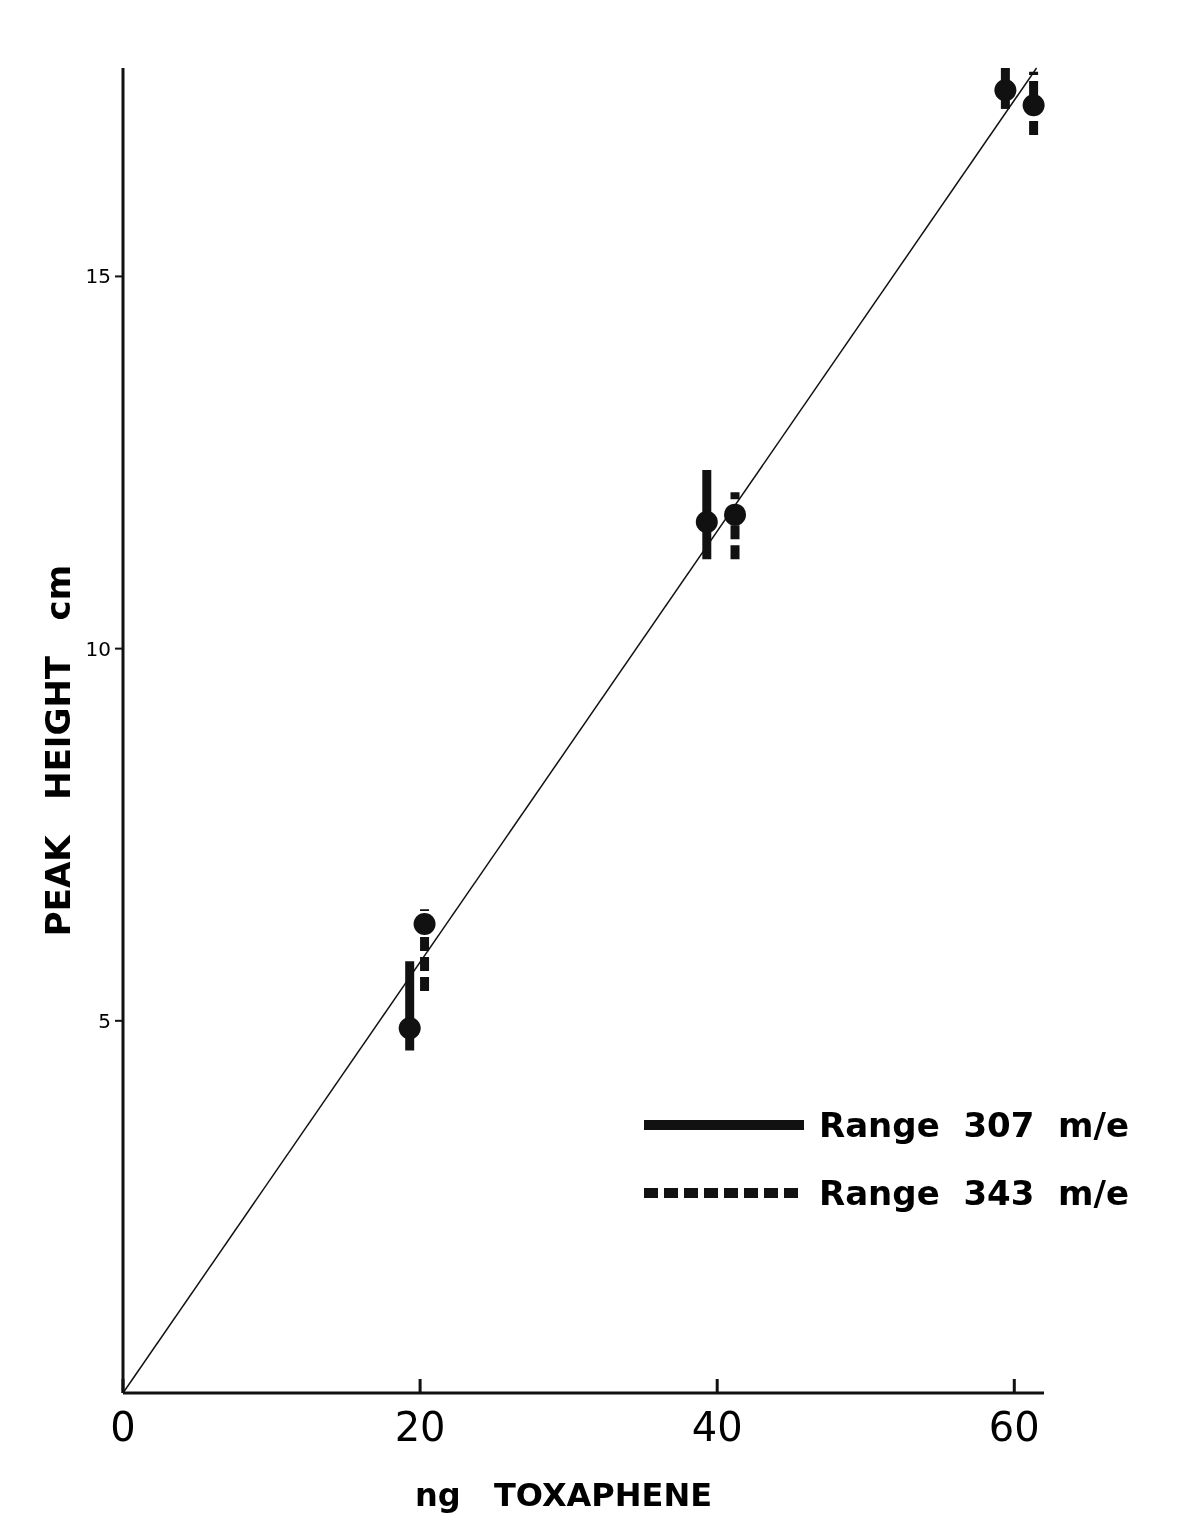 The height and width of the screenshot is (1533, 1192). I want to click on x-axis-title: ng TOXAPHENE, so click(563, 1495).